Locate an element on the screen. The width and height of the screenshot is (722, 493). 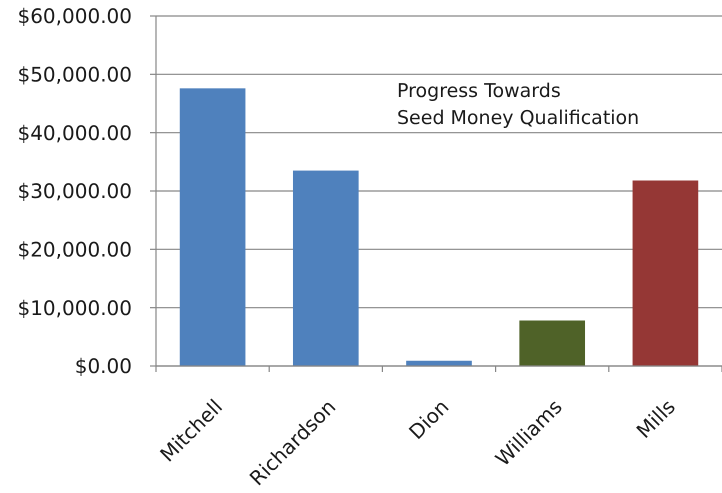
y-tick-label: $30,000.00 is located at coordinates (74, 191).